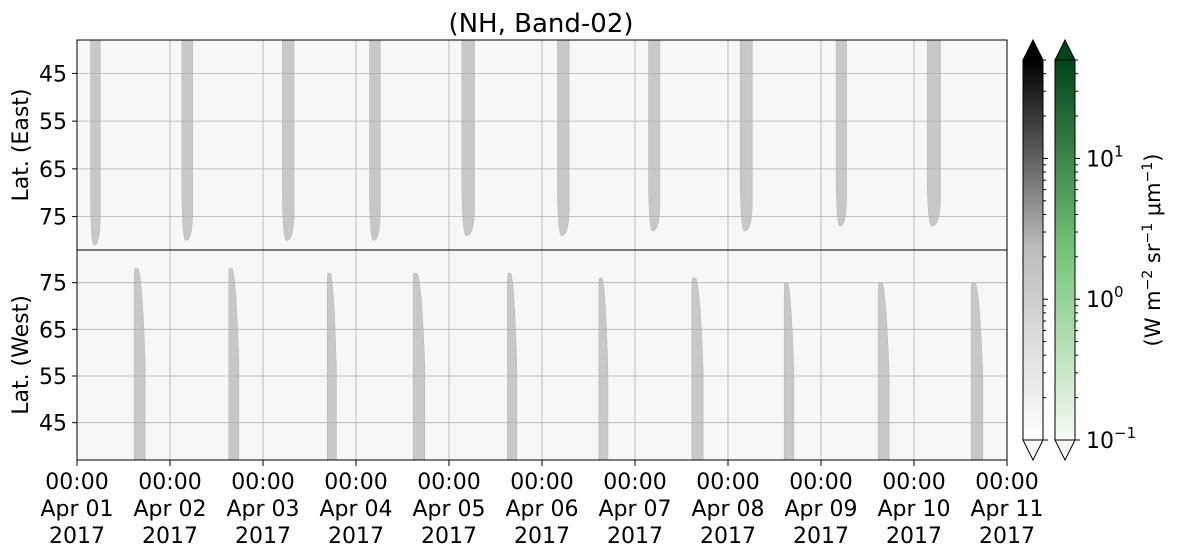 The image size is (1181, 556). I want to click on colorbar-tick-label: 10¹, so click(1105, 157).